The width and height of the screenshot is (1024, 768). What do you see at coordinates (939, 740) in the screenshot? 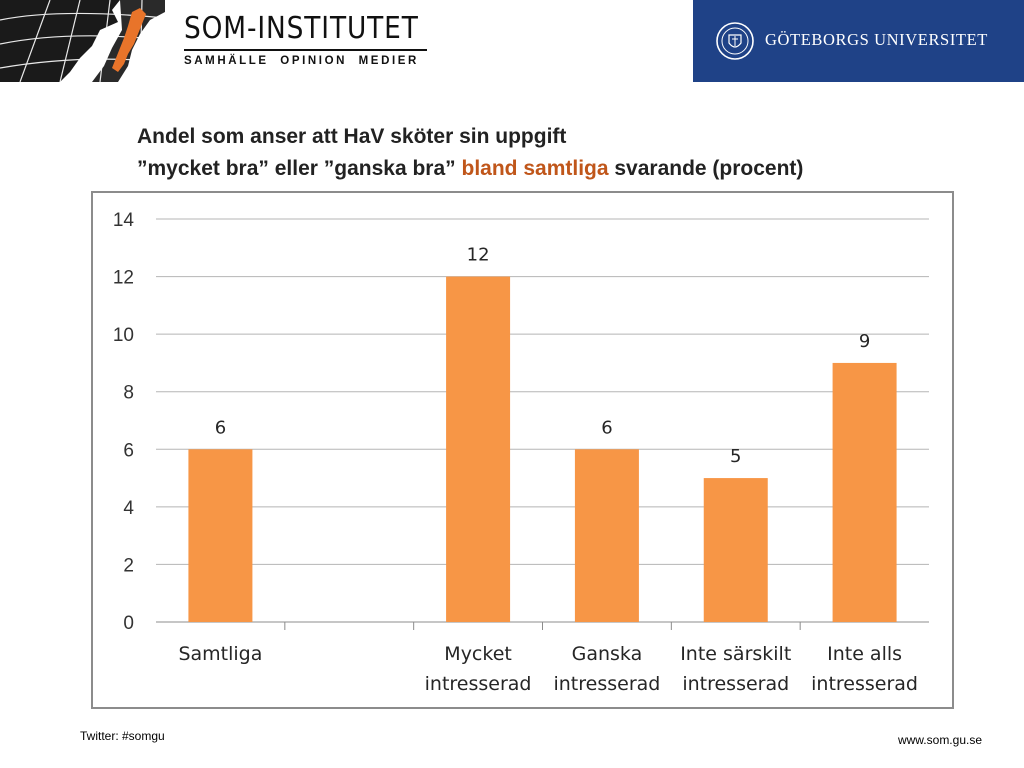
I see `website-link: www.som.gu.se` at bounding box center [939, 740].